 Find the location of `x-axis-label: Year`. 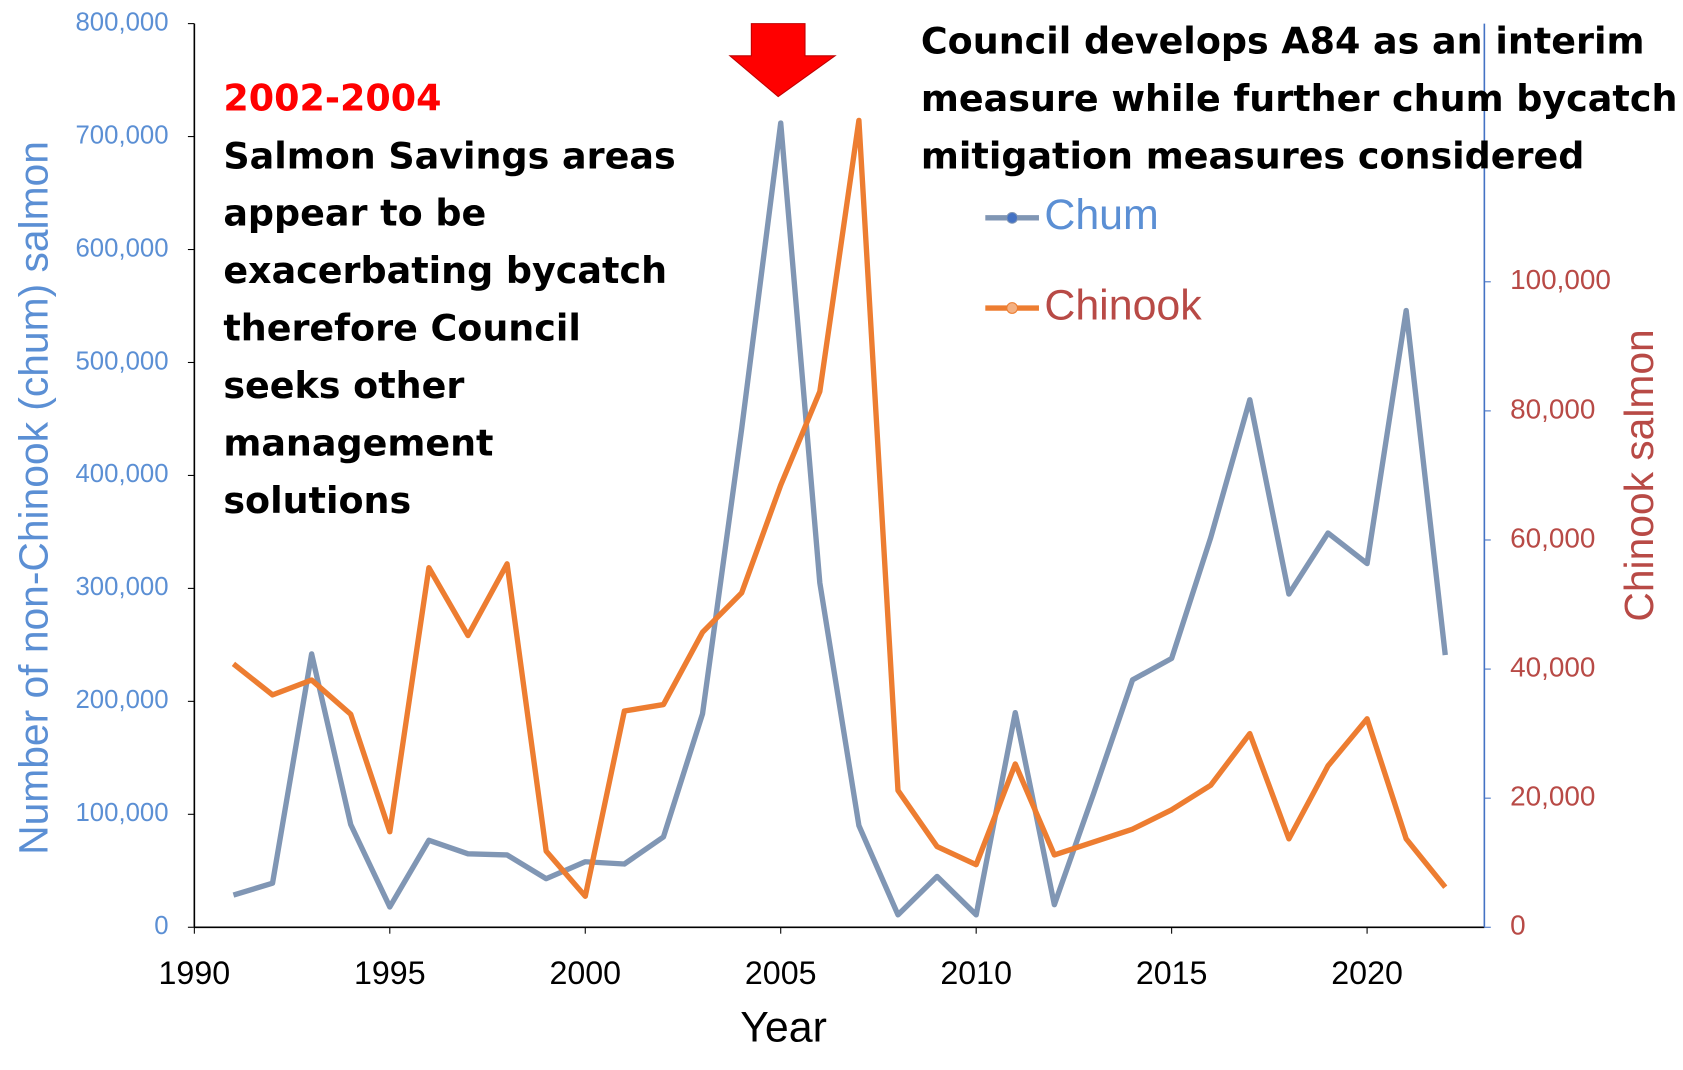

x-axis-label: Year is located at coordinates (783, 1028).